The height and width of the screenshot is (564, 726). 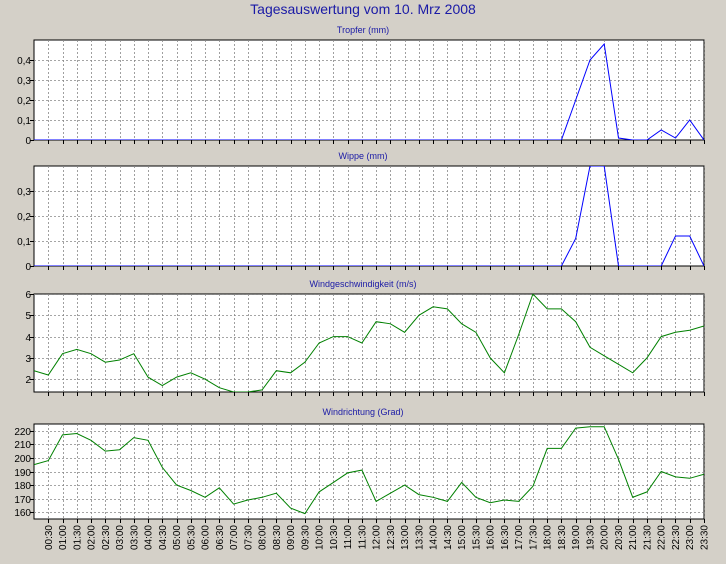 I want to click on x-tick-label: 11:30, so click(x=362, y=537).